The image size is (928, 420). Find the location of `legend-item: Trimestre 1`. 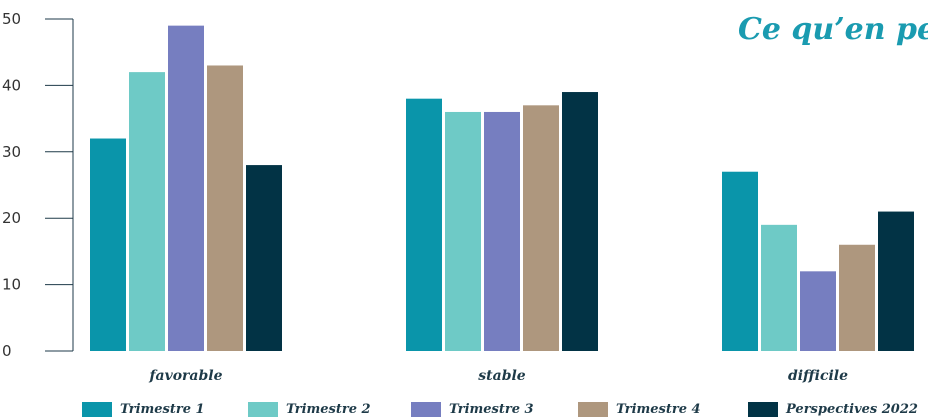

legend-item: Trimestre 1 is located at coordinates (143, 409).